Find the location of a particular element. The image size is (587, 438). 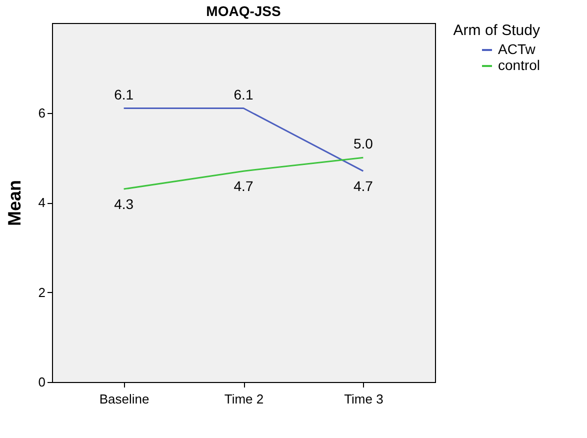

data-label: 4.3 is located at coordinates (124, 204).